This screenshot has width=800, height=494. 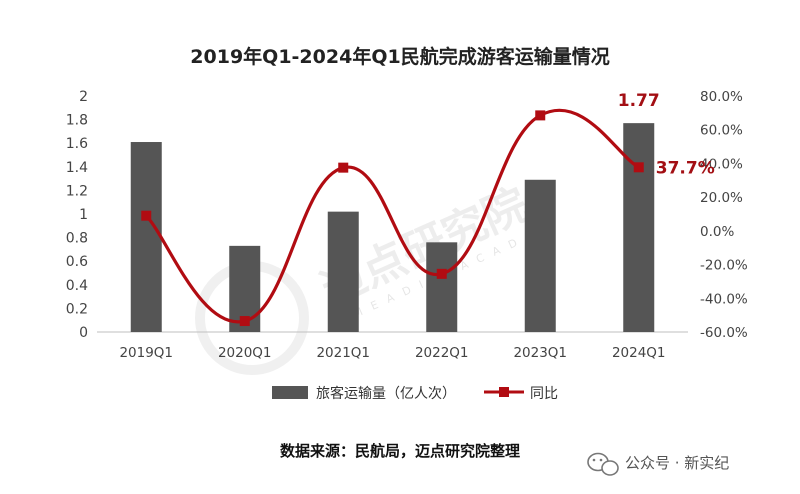 I want to click on x-tick-label: 2020Q1, so click(x=245, y=353).